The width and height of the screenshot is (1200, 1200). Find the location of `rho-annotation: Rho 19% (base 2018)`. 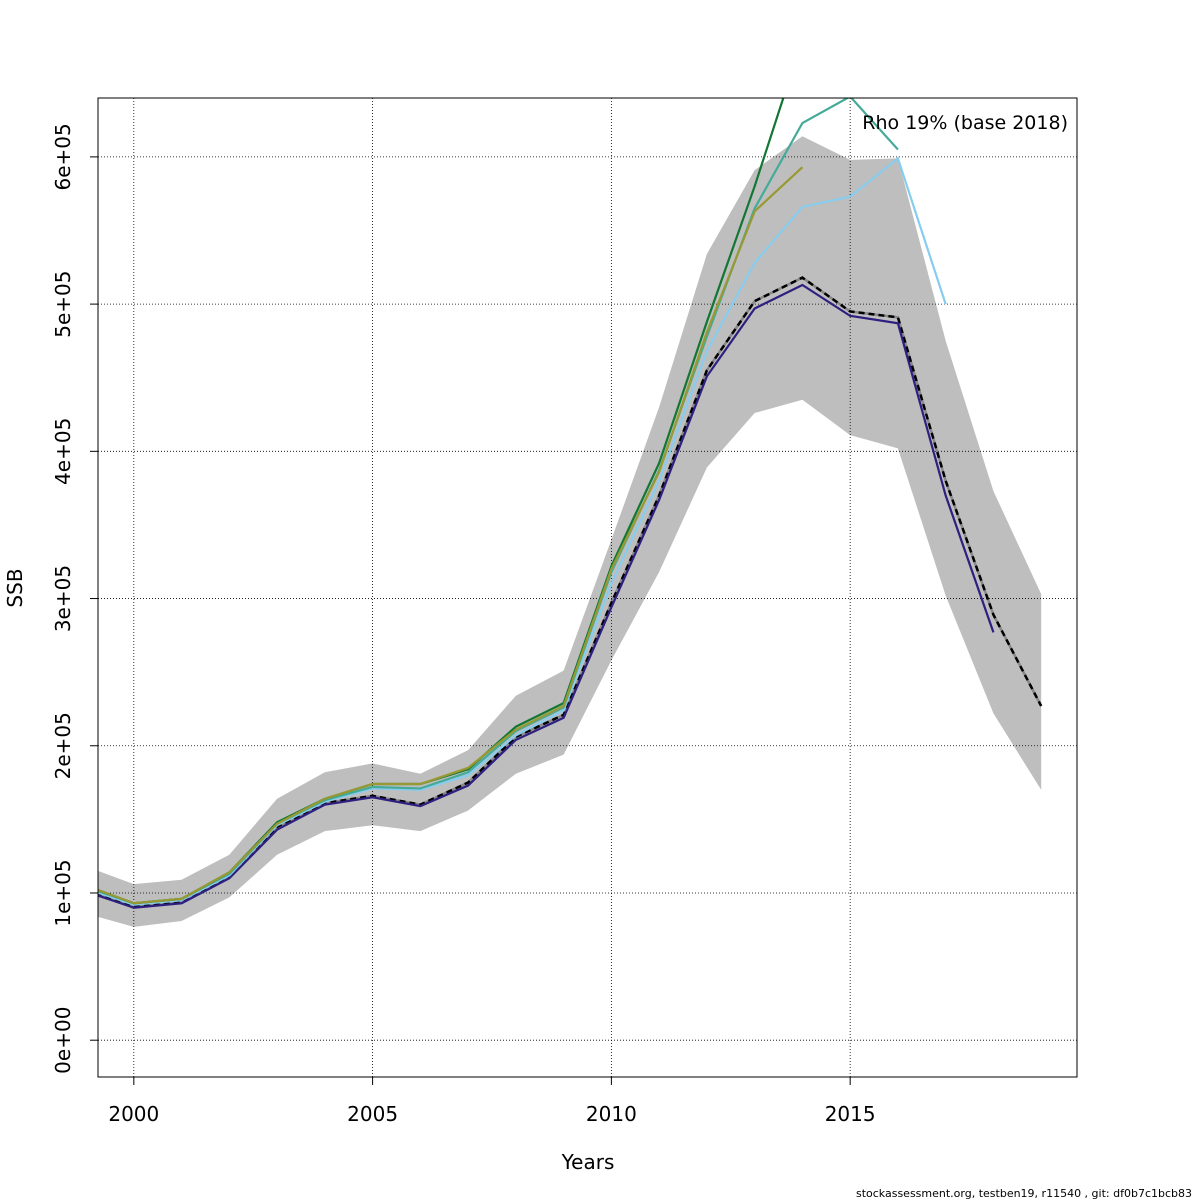

rho-annotation: Rho 19% (base 2018) is located at coordinates (965, 123).